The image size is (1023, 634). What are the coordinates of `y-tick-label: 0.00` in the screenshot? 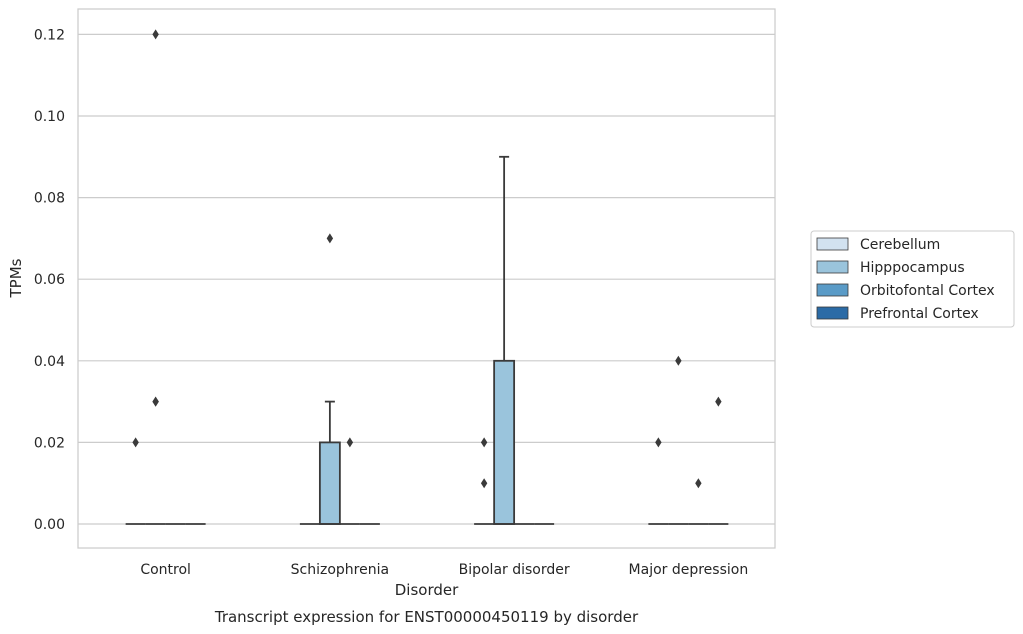 It's located at (49, 525).